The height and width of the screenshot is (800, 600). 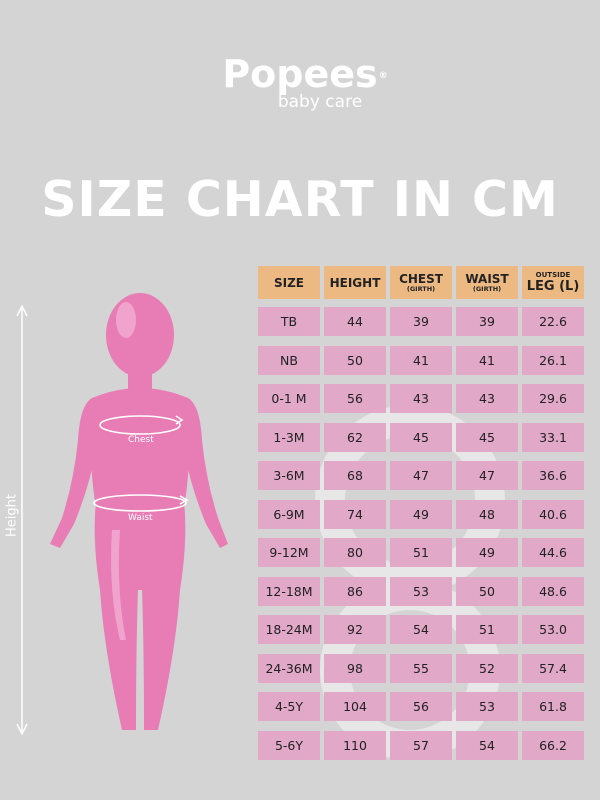 I want to click on brand-name: Popees, so click(x=300, y=74).